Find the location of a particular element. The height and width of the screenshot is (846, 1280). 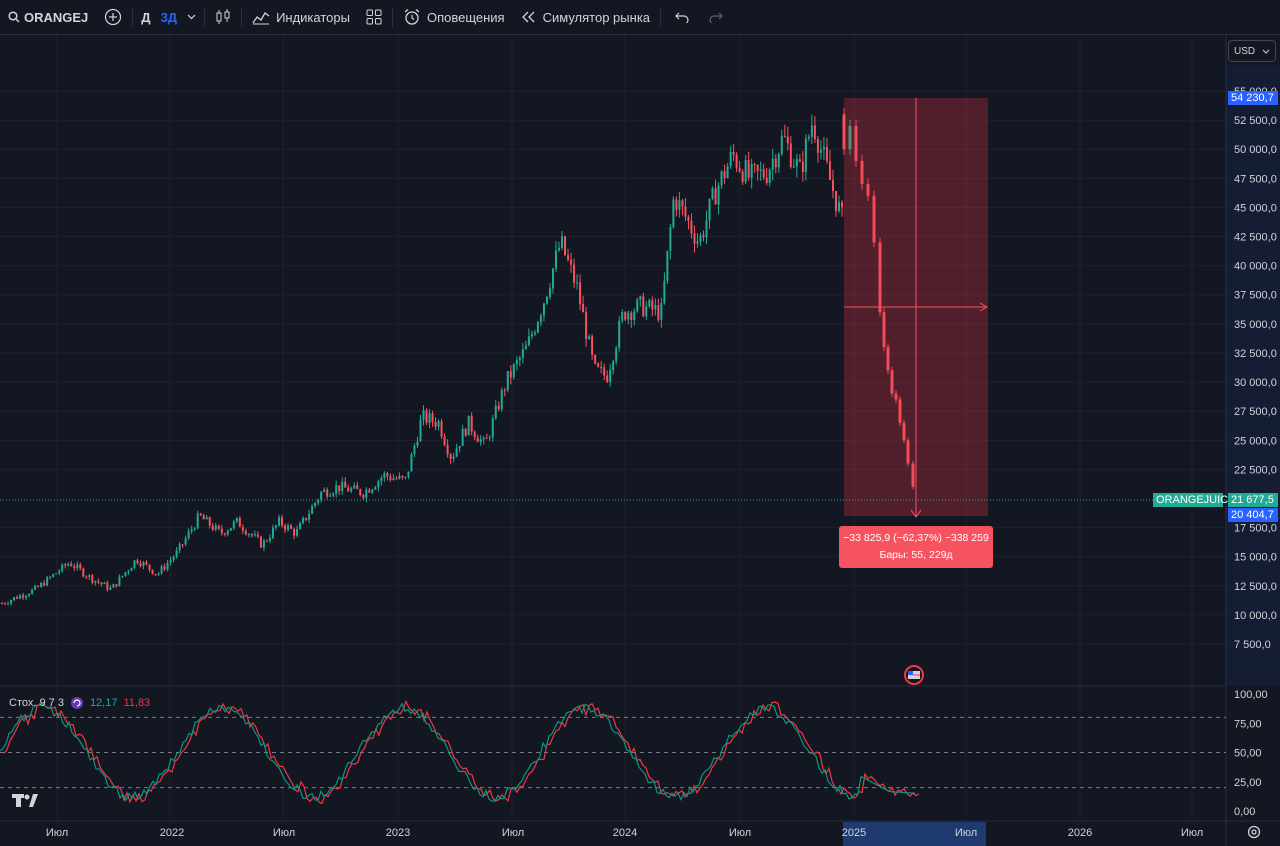

stochastic-legend: Стох. 9 7 3 12,17 11,83 is located at coordinates (79, 703).